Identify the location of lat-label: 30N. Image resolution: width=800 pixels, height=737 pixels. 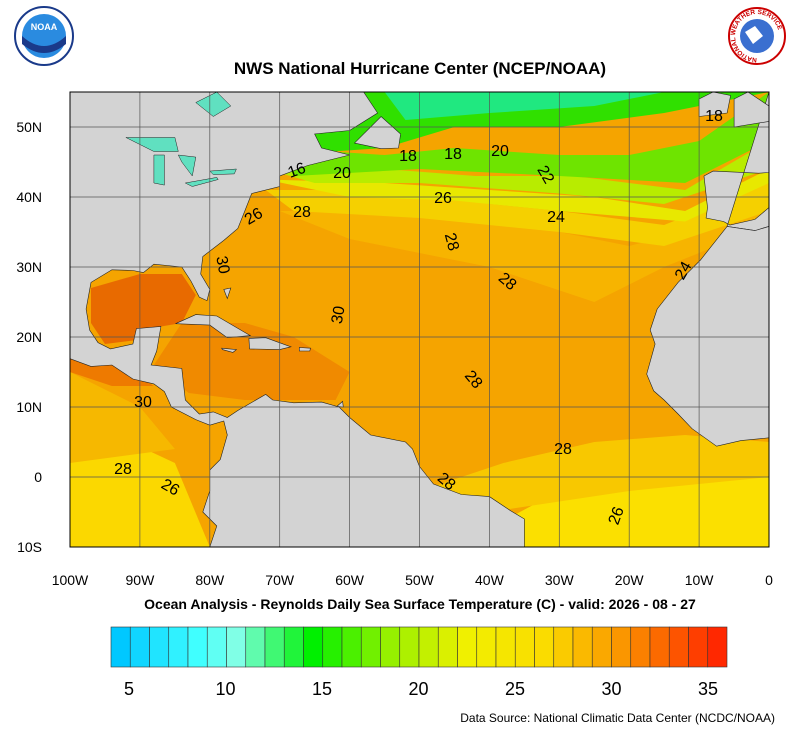
(29, 267).